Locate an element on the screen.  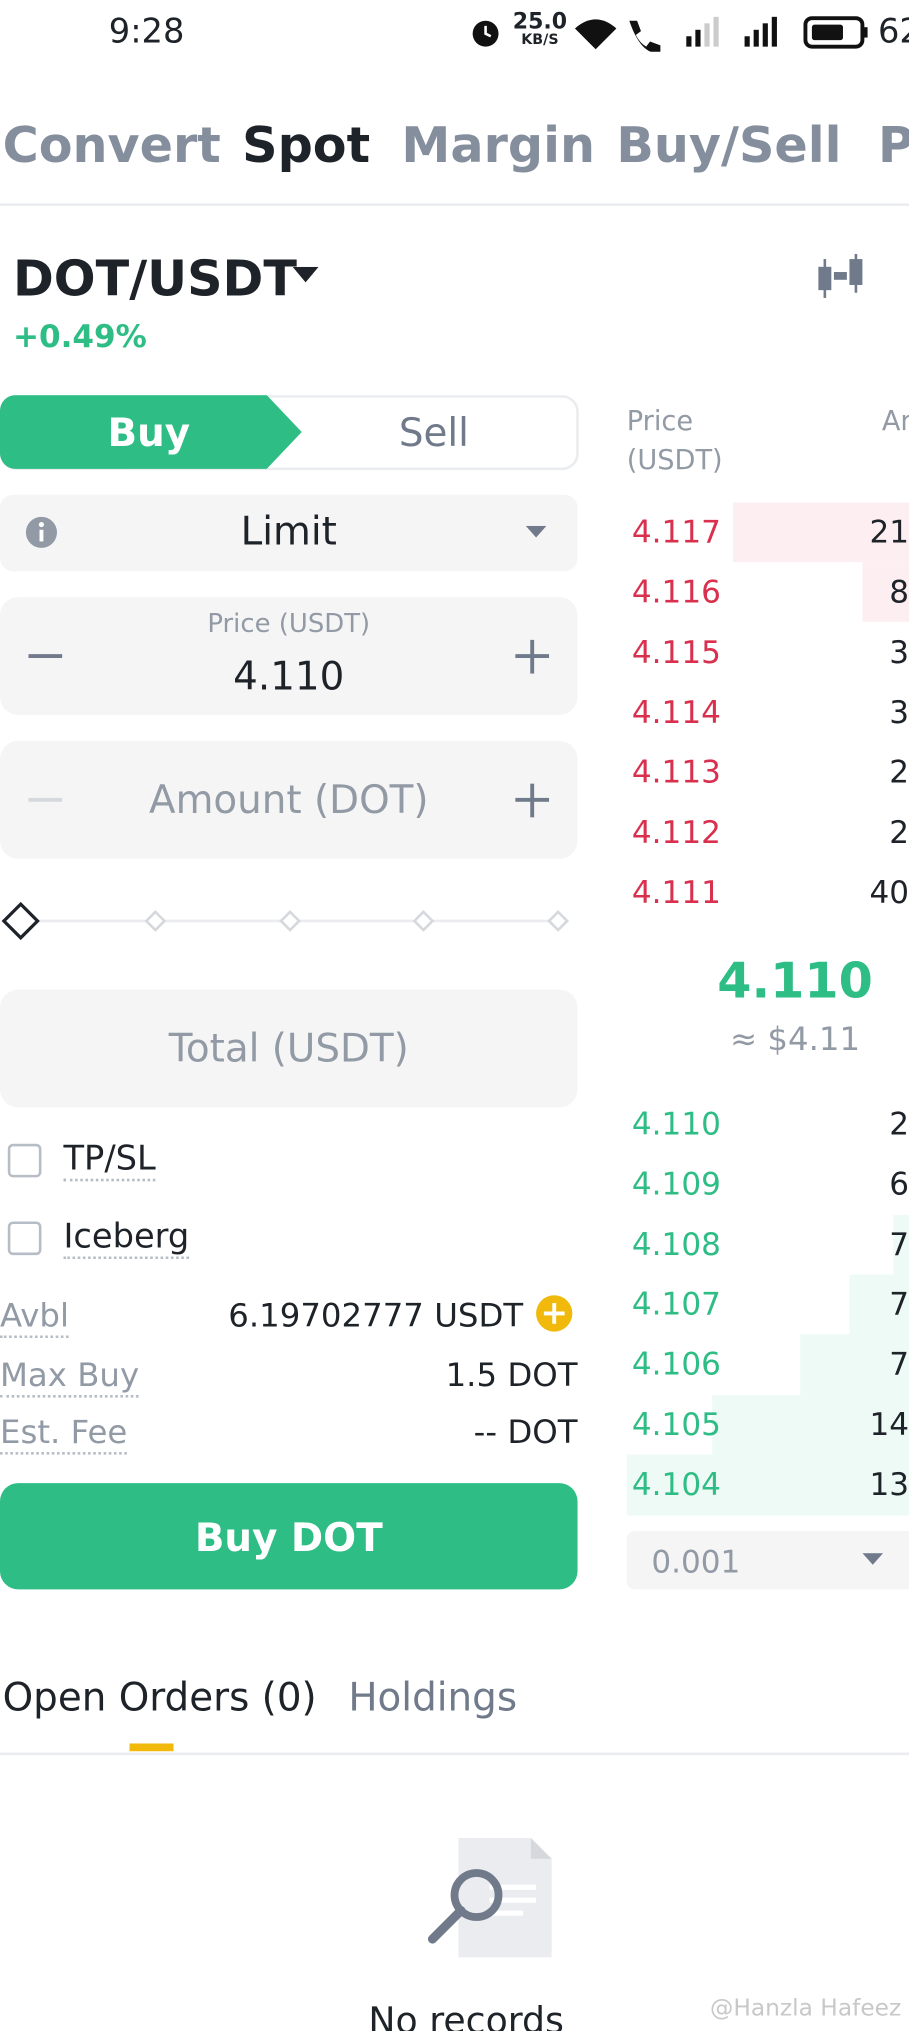
price-box is located at coordinates (289, 656).